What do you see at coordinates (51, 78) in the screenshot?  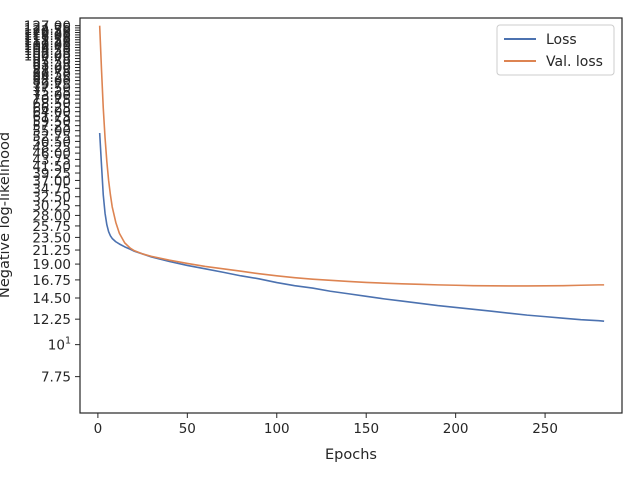 I see `y-tick-label: 84.25` at bounding box center [51, 78].